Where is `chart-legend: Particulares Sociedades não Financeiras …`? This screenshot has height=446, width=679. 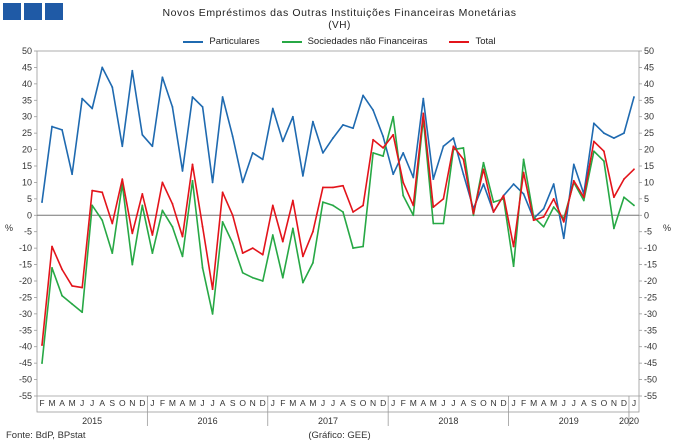
chart-legend: Particulares Sociedades não Financeiras … is located at coordinates (339, 41).